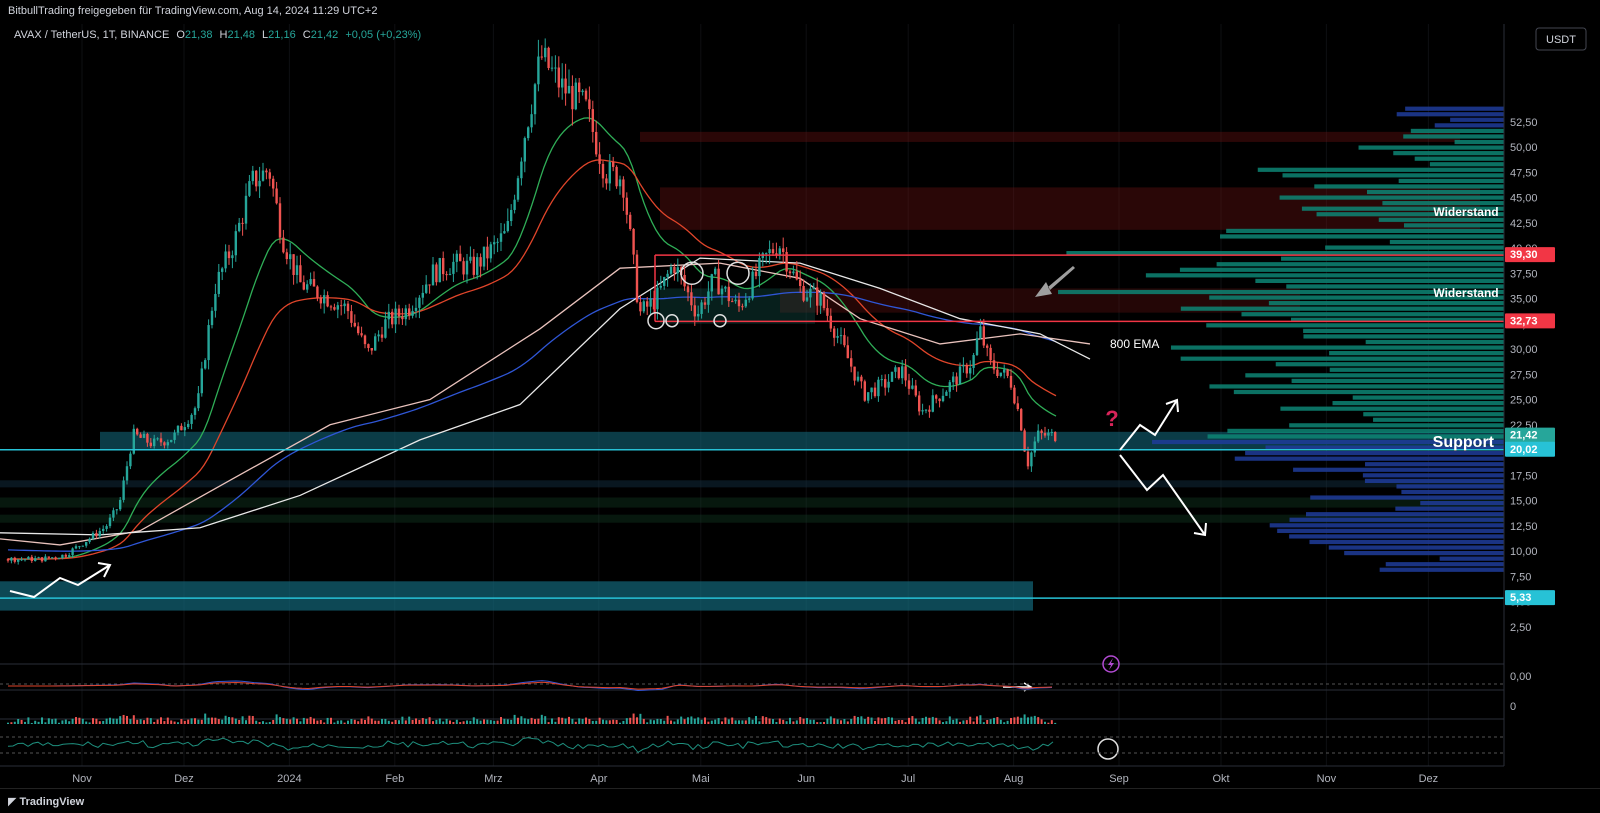 Image resolution: width=1600 pixels, height=813 pixels. I want to click on alert-lightning-icon, so click(1111, 664).